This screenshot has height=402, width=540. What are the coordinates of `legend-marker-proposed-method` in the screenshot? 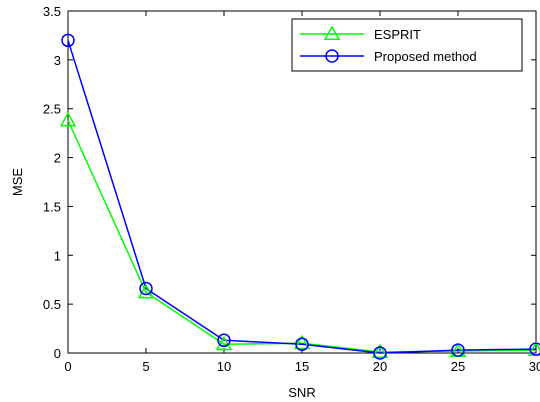 It's located at (332, 56).